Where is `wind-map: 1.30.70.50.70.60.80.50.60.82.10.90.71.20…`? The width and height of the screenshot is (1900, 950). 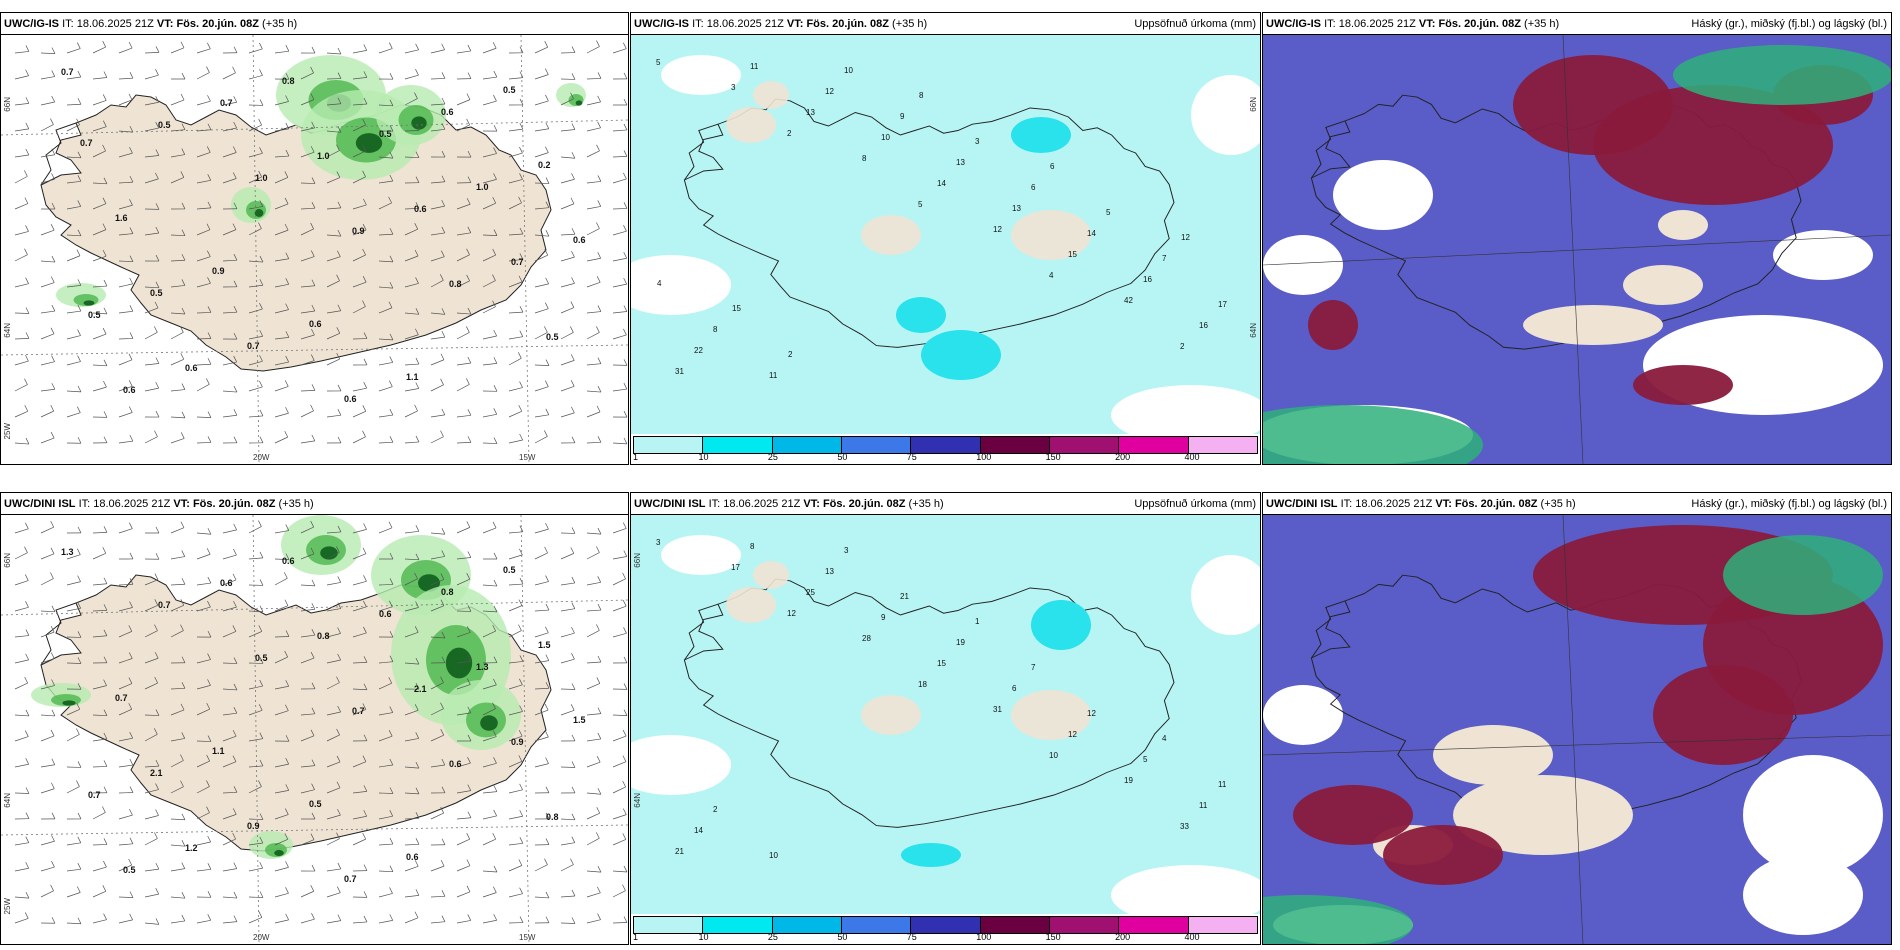
wind-map: 1.30.70.50.70.60.80.50.60.82.10.90.71.20… is located at coordinates (314, 729).